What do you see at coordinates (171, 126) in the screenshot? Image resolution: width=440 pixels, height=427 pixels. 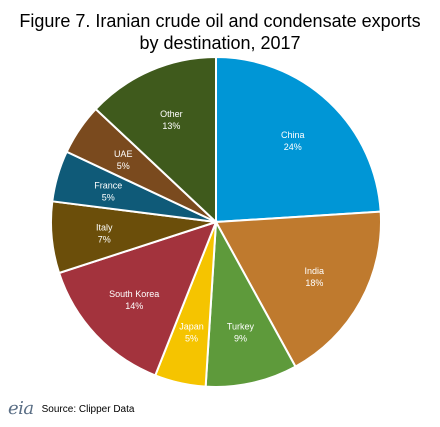 I see `slice-percent-other: 13%` at bounding box center [171, 126].